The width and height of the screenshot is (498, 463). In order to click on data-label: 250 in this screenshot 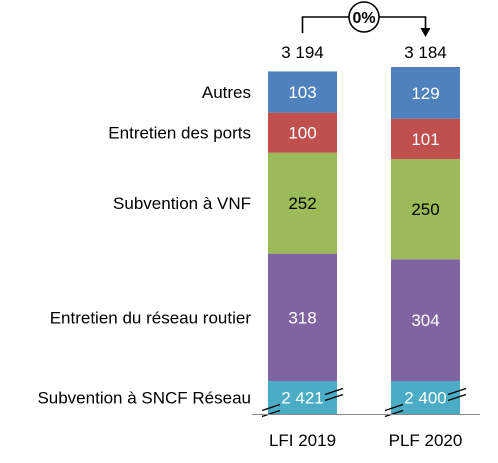, I will do `click(425, 209)`.